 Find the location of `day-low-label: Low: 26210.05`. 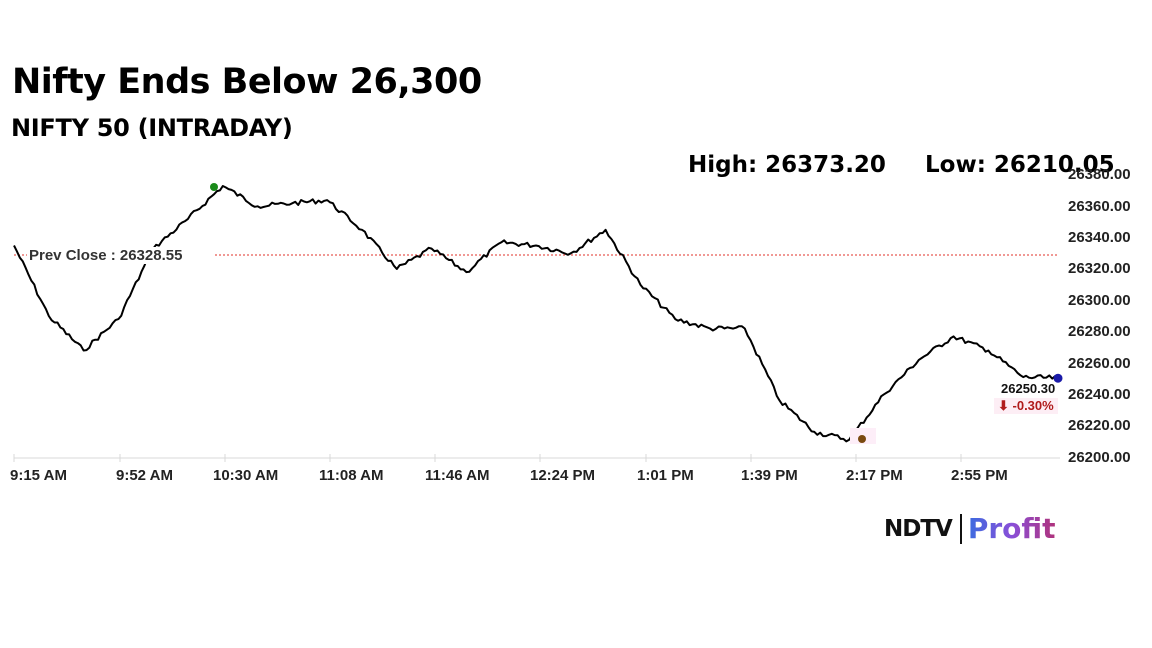

day-low-label: Low: 26210.05 is located at coordinates (1020, 165).